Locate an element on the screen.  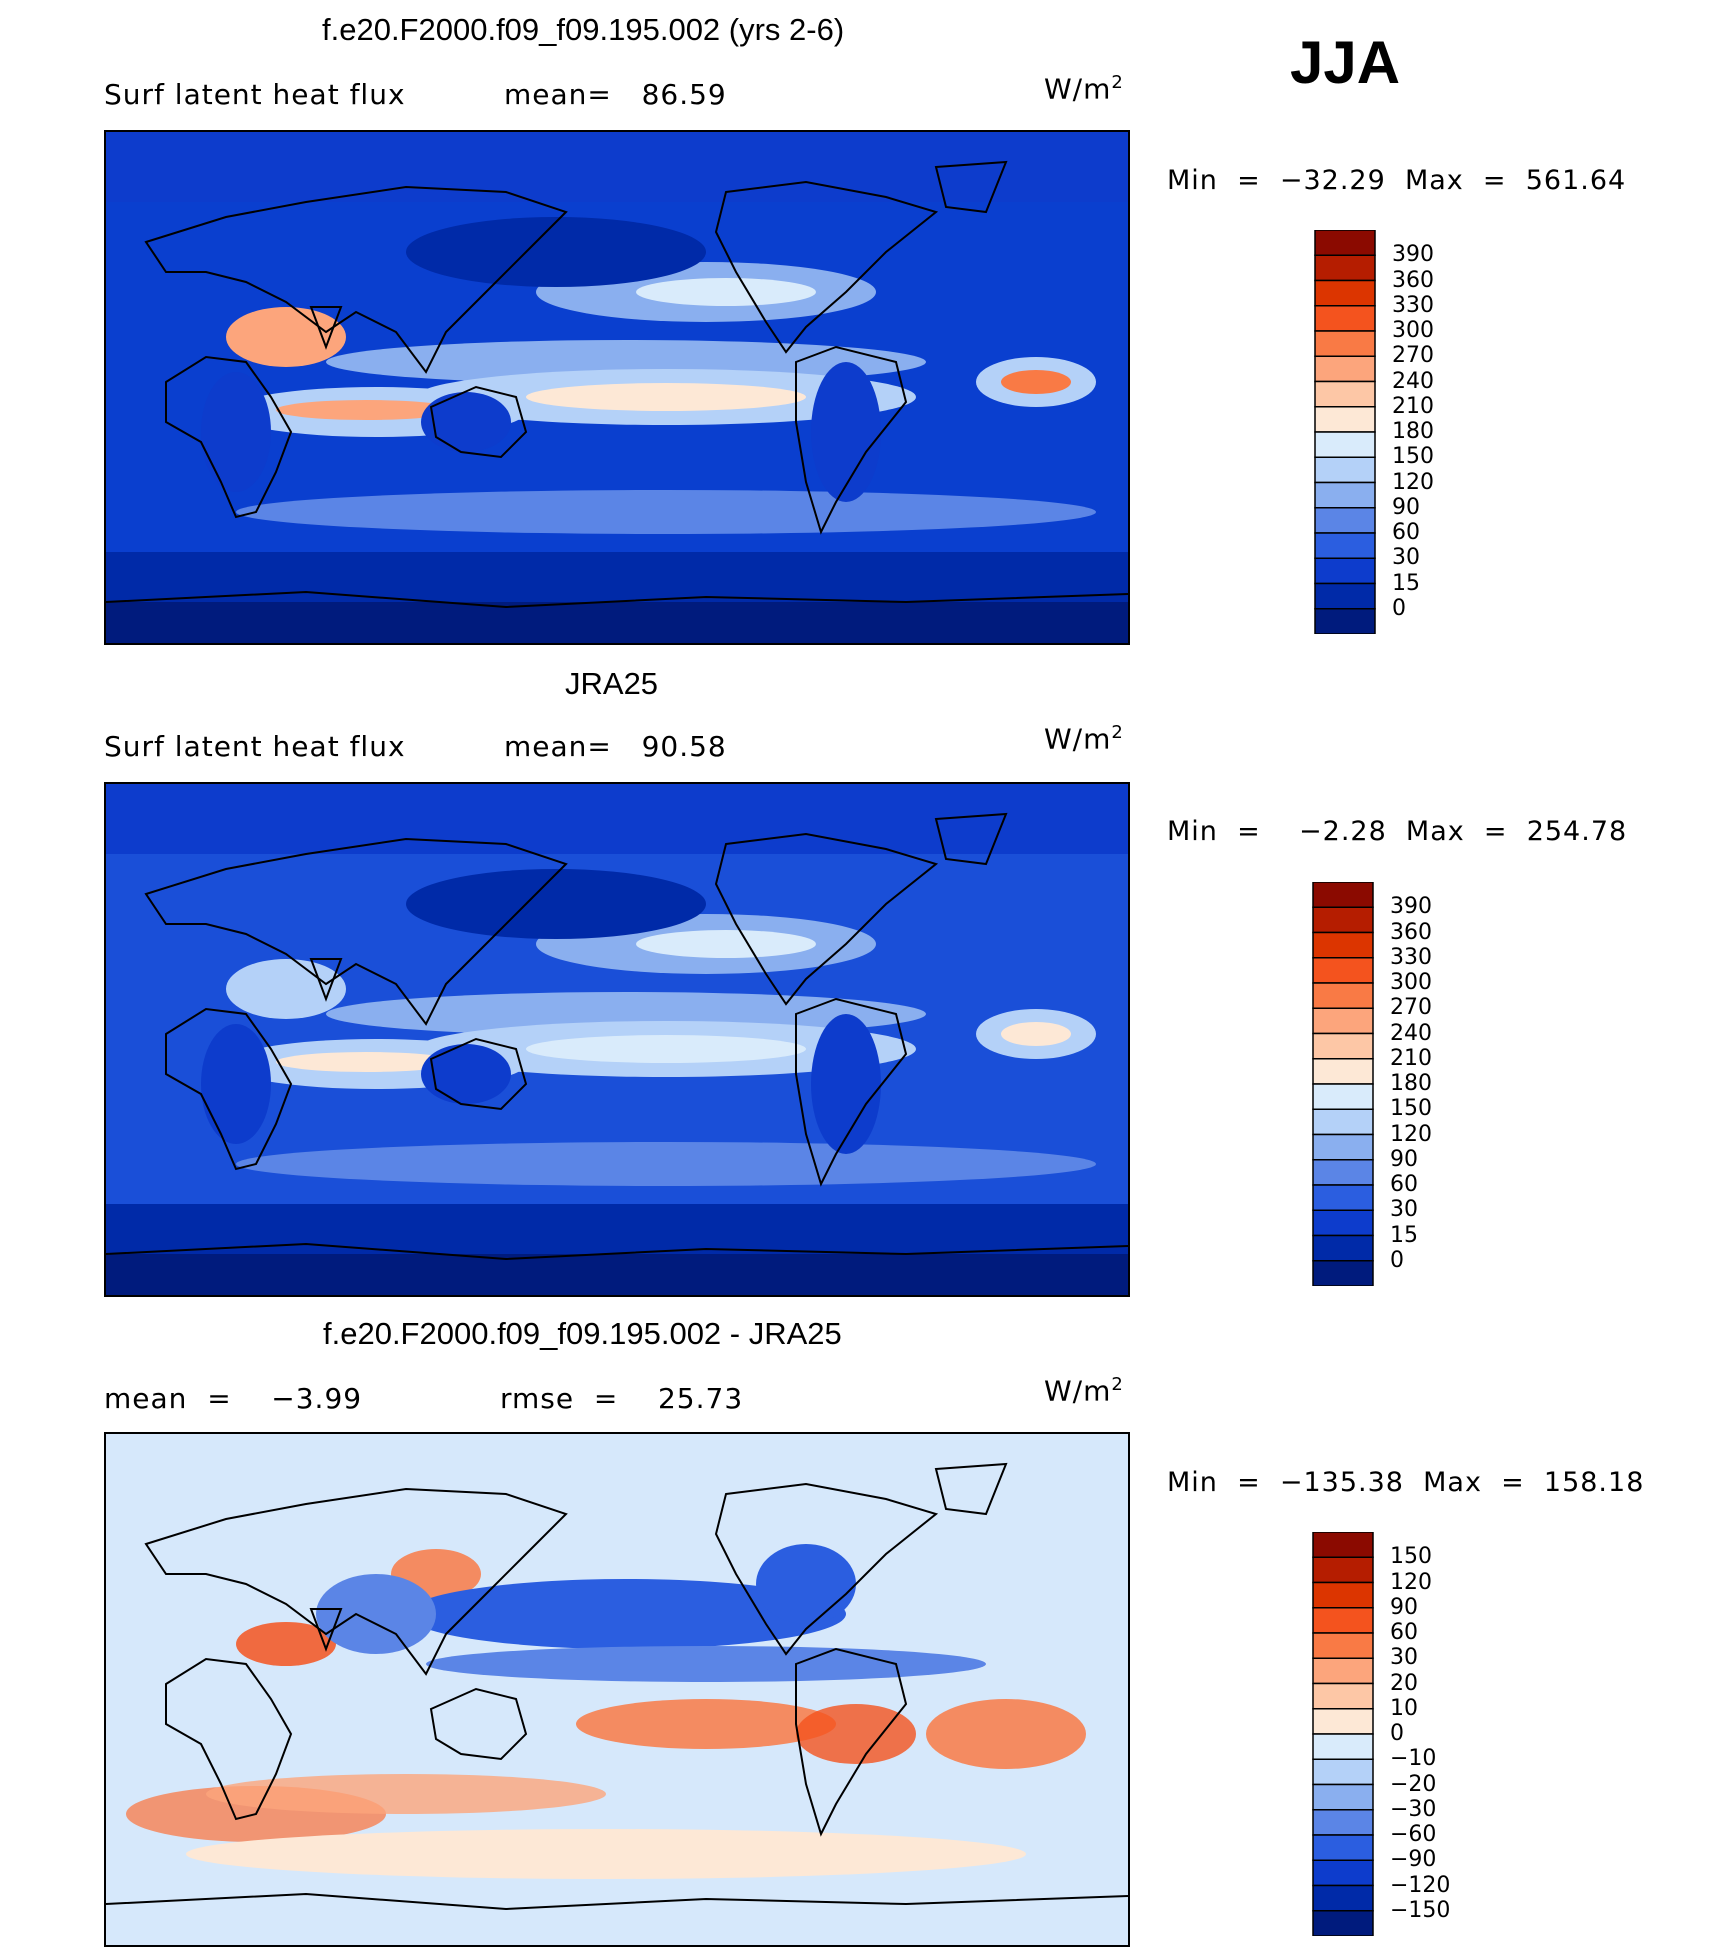
panel-1-colorbar is located at coordinates (1345, 432).